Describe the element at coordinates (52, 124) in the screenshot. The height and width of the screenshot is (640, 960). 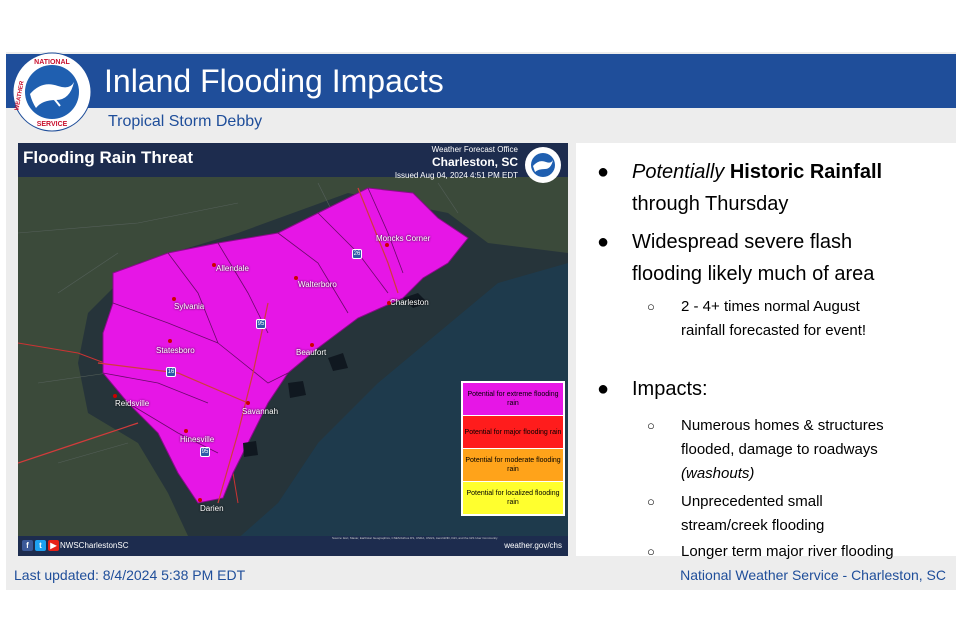
I see `svg-text: SERVICE` at that location.